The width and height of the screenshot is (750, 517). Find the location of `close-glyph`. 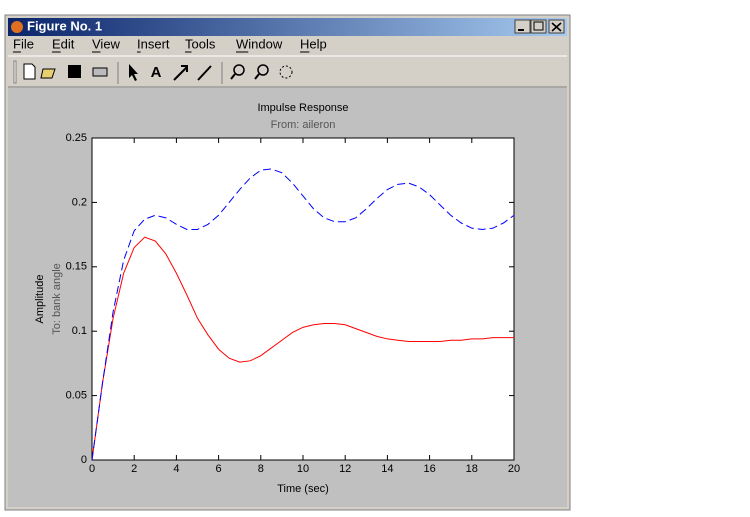

close-glyph is located at coordinates (556, 27).